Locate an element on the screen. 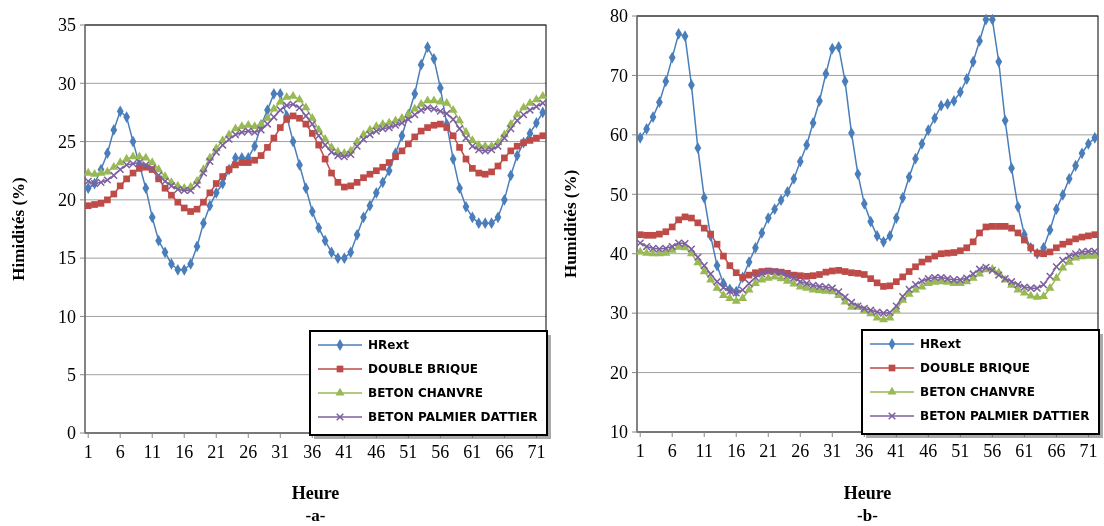  y-tick-label: 80 is located at coordinates (619, 16).